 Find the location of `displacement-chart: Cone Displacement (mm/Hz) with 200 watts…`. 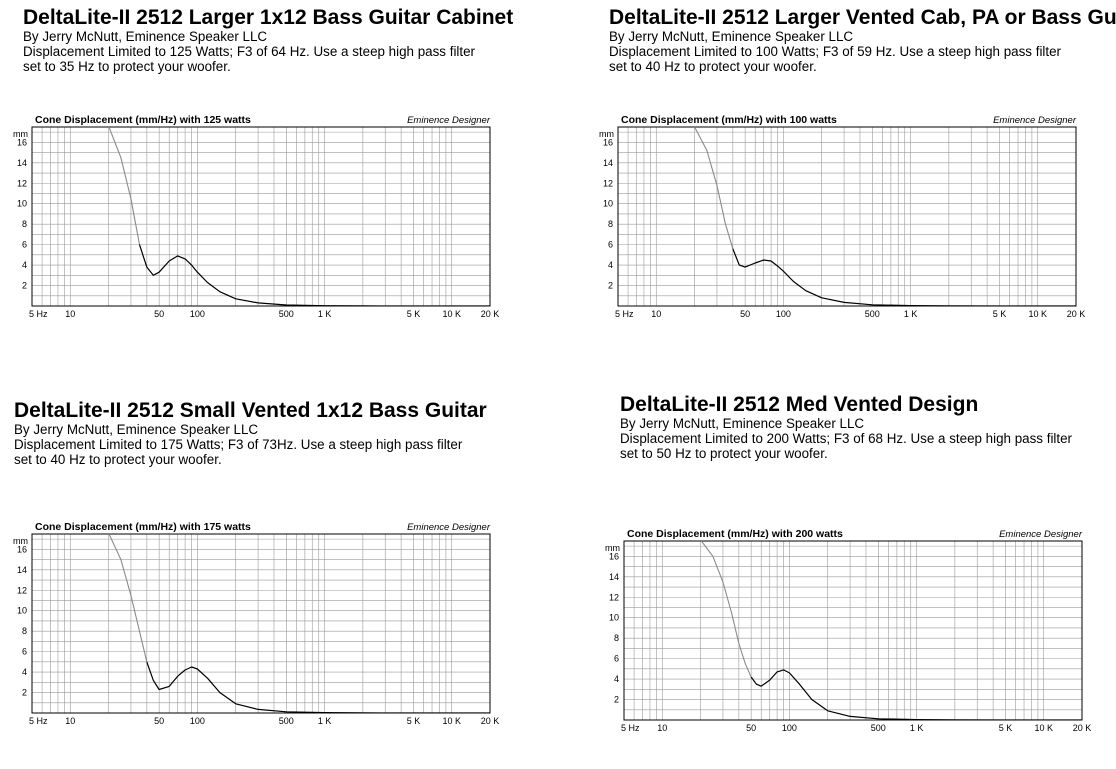

displacement-chart: Cone Displacement (mm/Hz) with 200 watts… is located at coordinates (848, 630).